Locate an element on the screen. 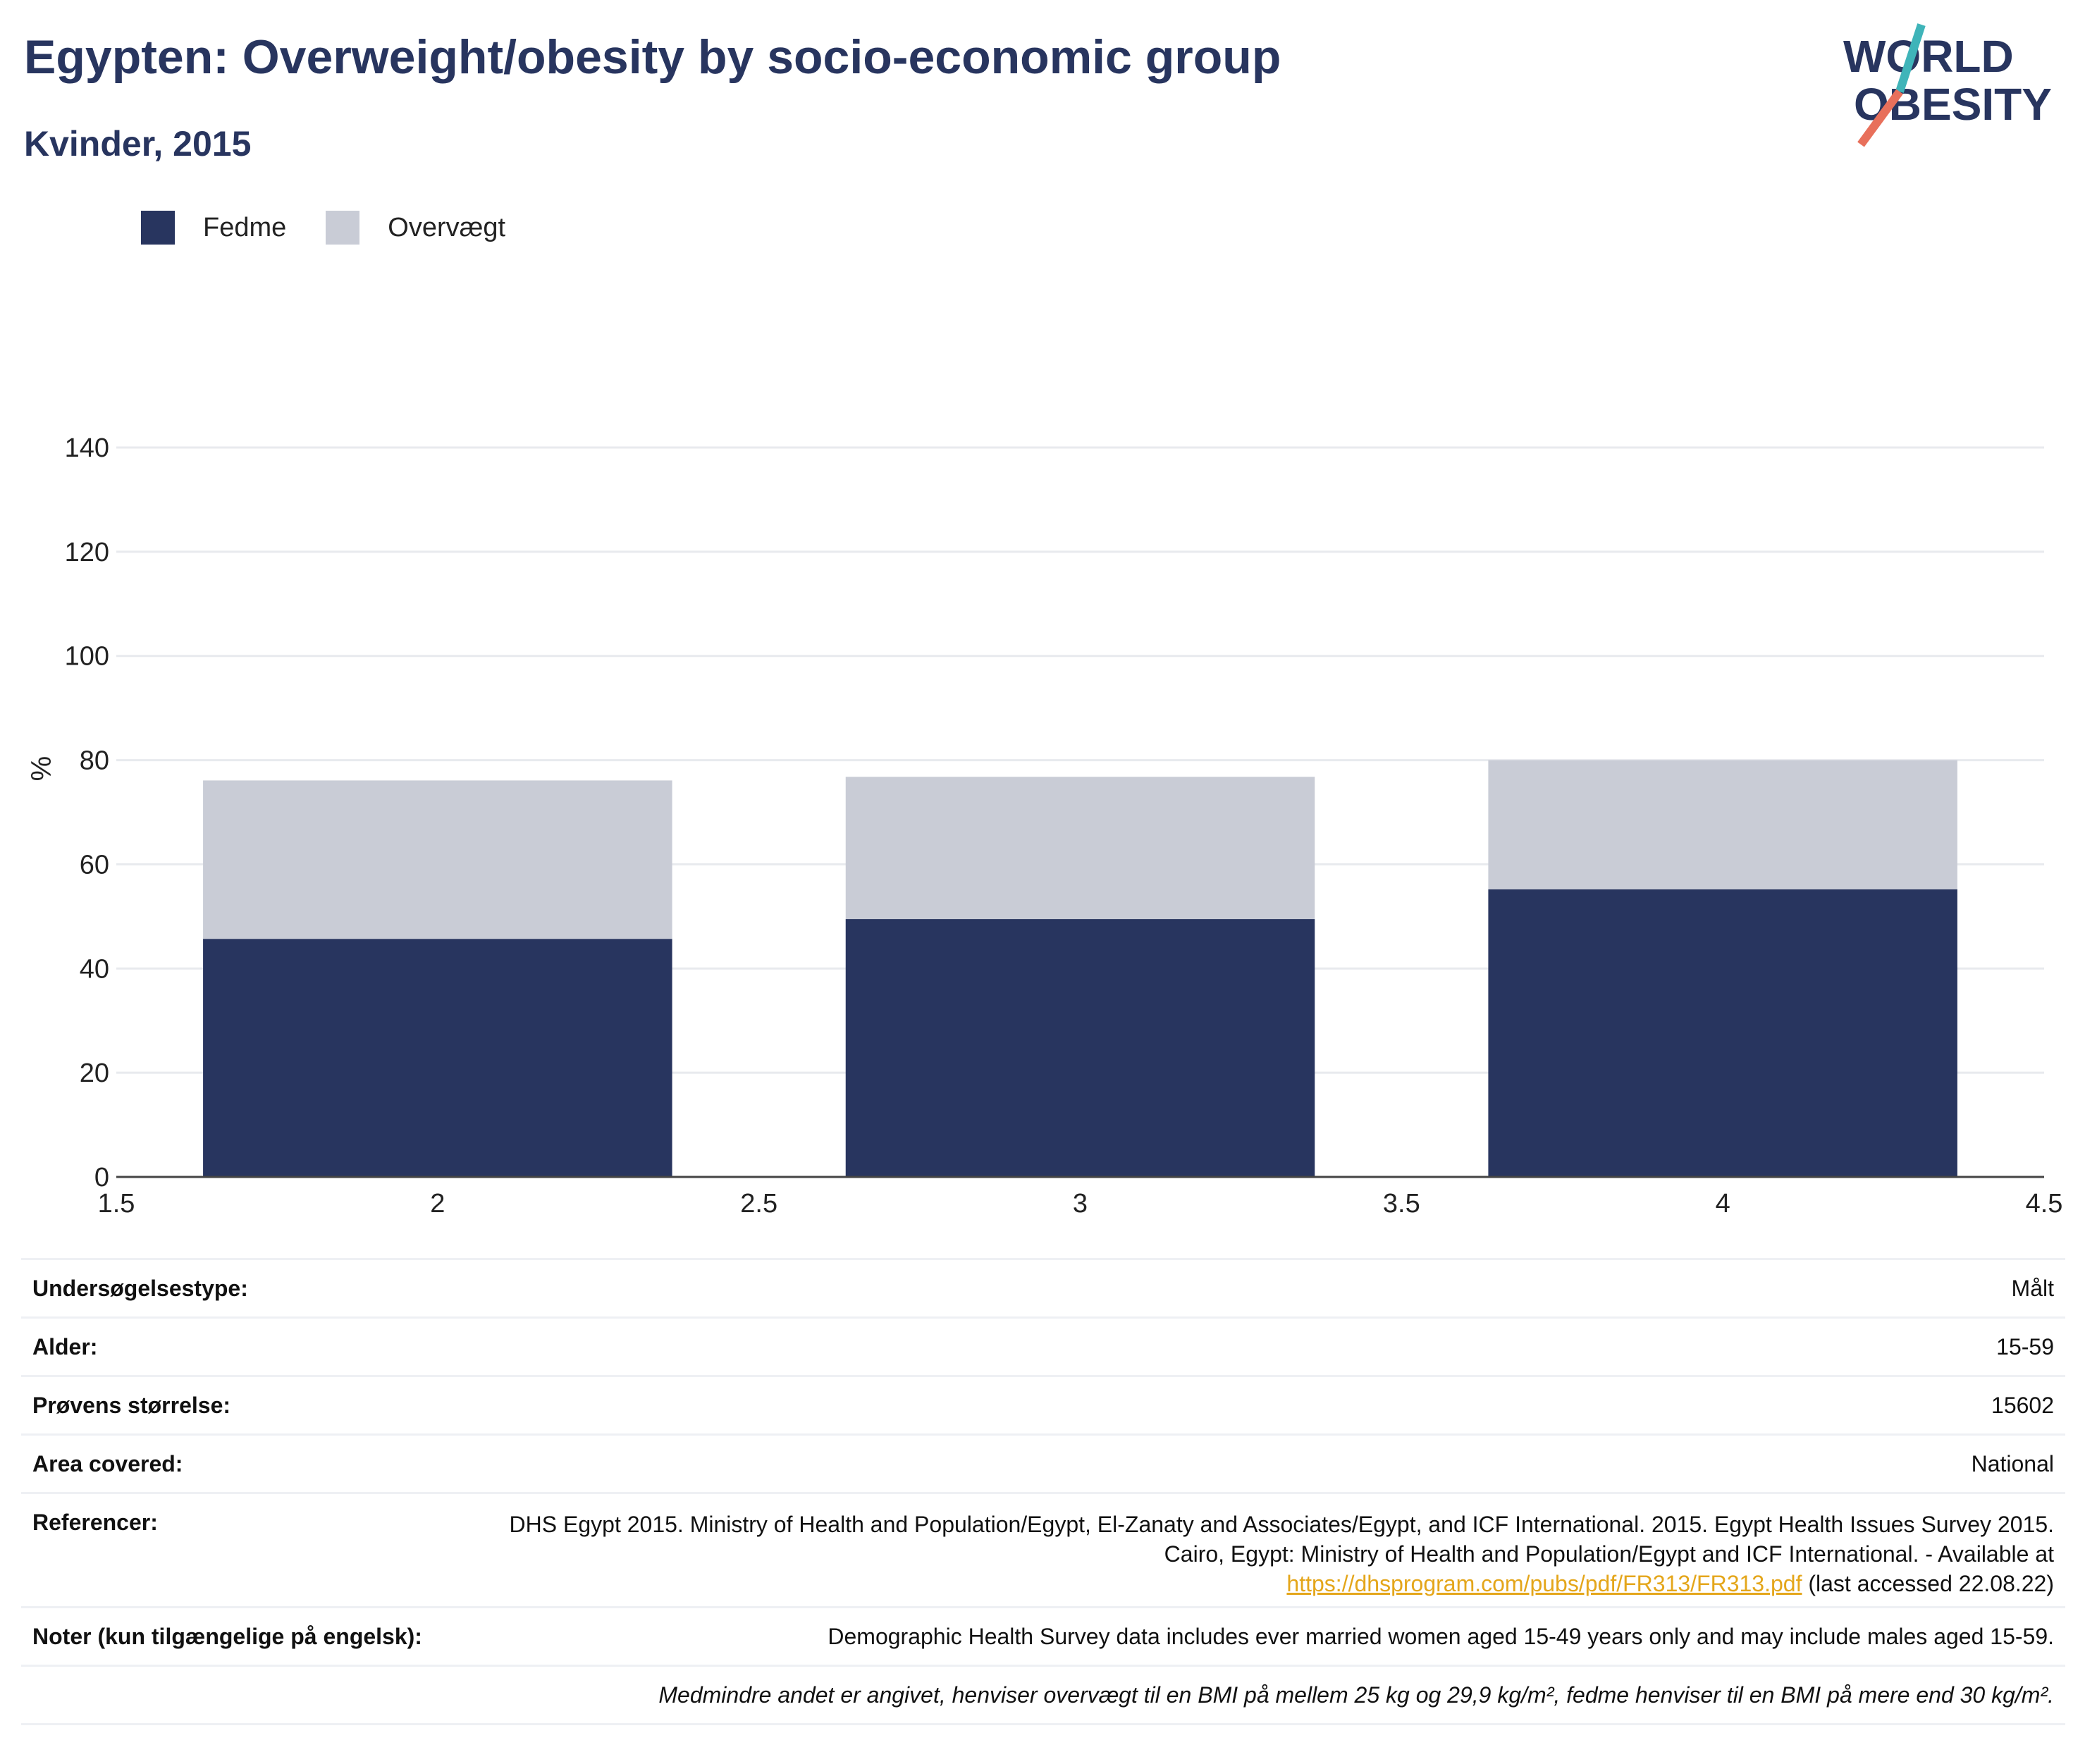 This screenshot has height=1764, width=2085. y-tick-label: 60 is located at coordinates (95, 865).